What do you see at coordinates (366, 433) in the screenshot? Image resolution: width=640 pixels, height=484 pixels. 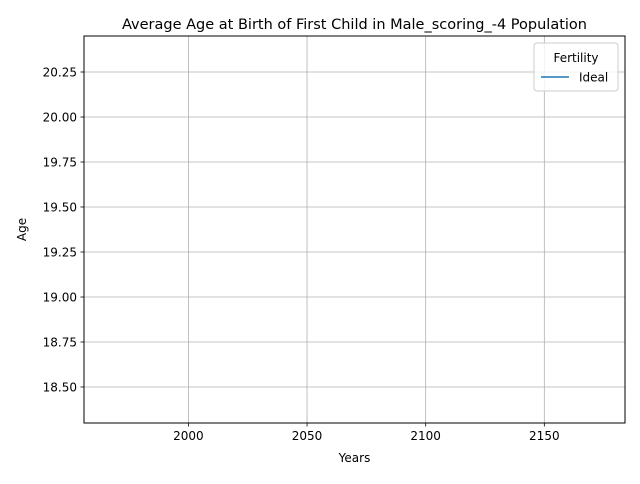 I see `x-axis-ticks: 2000 2050 2100 2150` at bounding box center [366, 433].